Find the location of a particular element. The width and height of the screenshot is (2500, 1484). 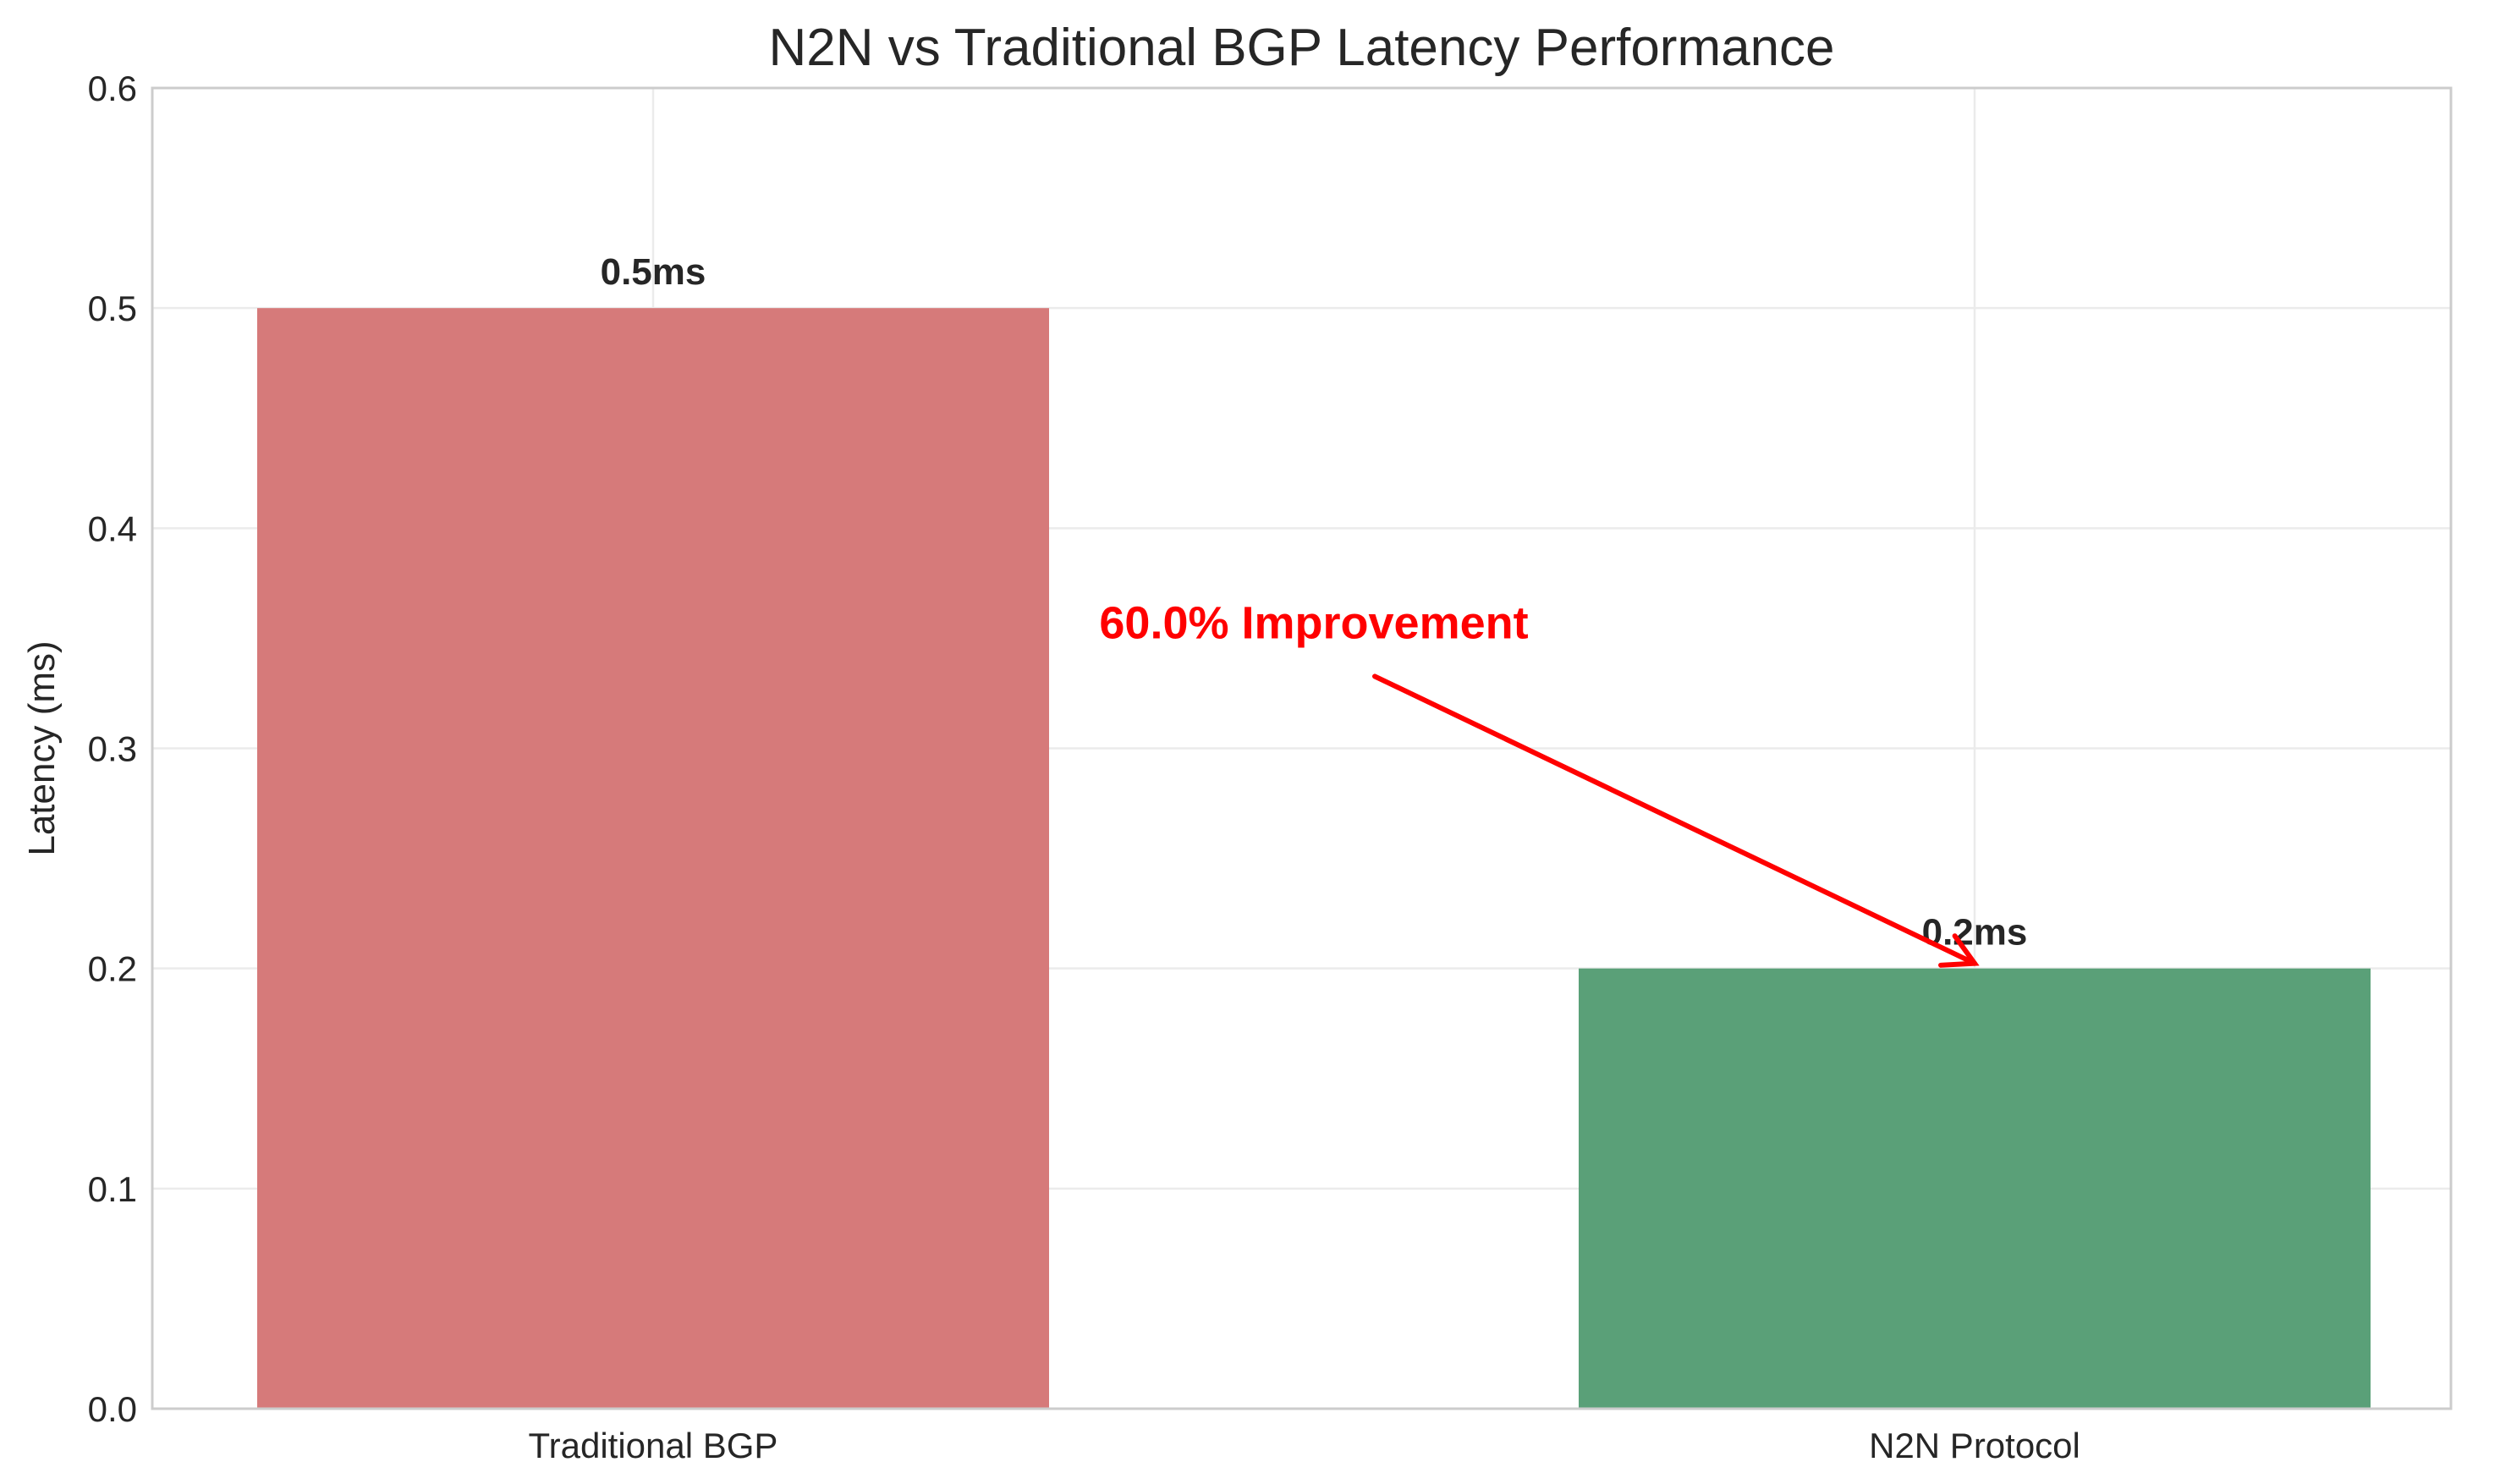

annotation: 60.0% Improvement is located at coordinates (1539, 782).